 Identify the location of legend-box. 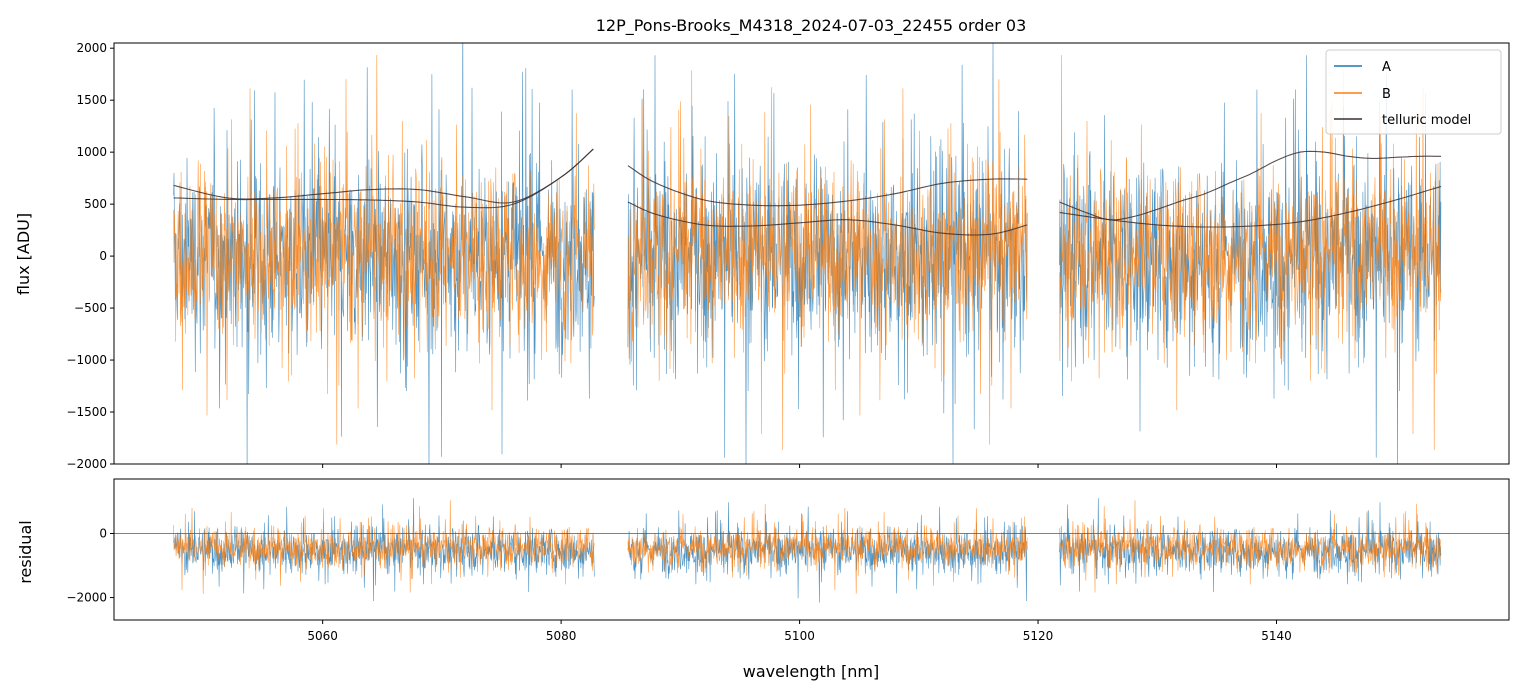
(1413, 92).